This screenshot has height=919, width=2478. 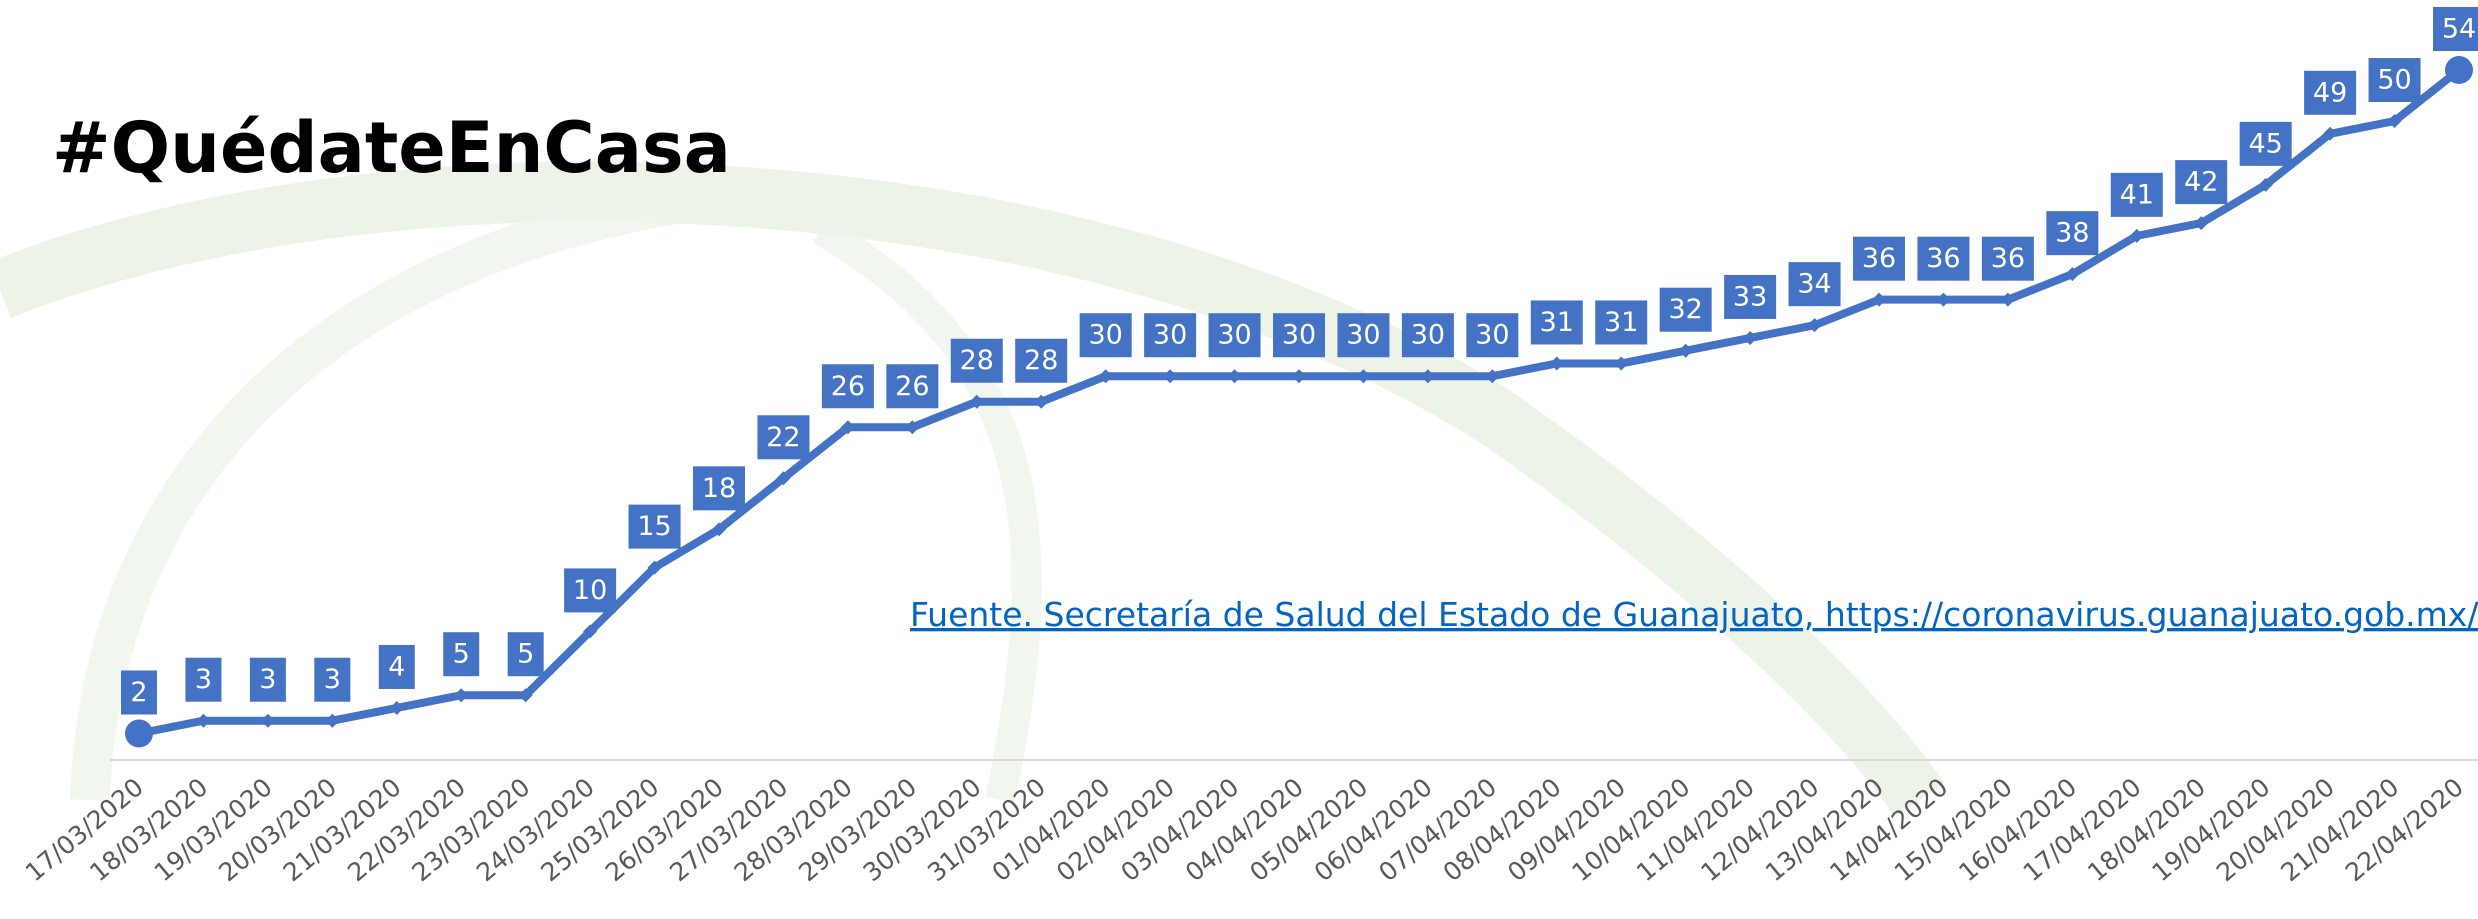 What do you see at coordinates (1685, 309) in the screenshot?
I see `data-label: 32` at bounding box center [1685, 309].